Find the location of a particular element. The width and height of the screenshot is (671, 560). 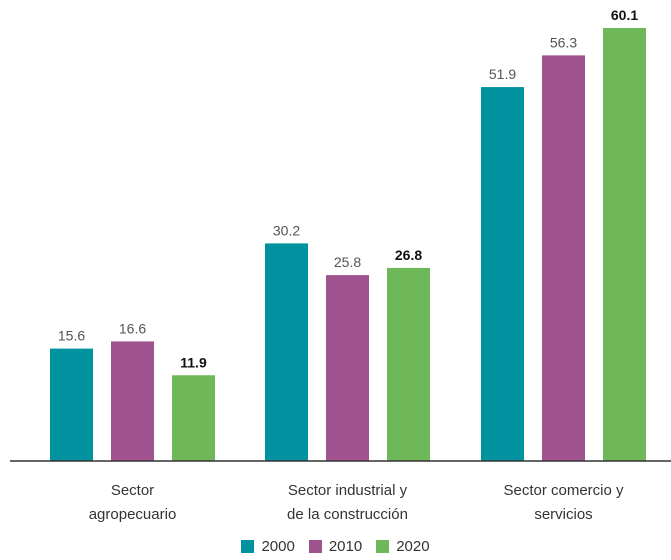

legend-item-2020: 2020 is located at coordinates (403, 546).